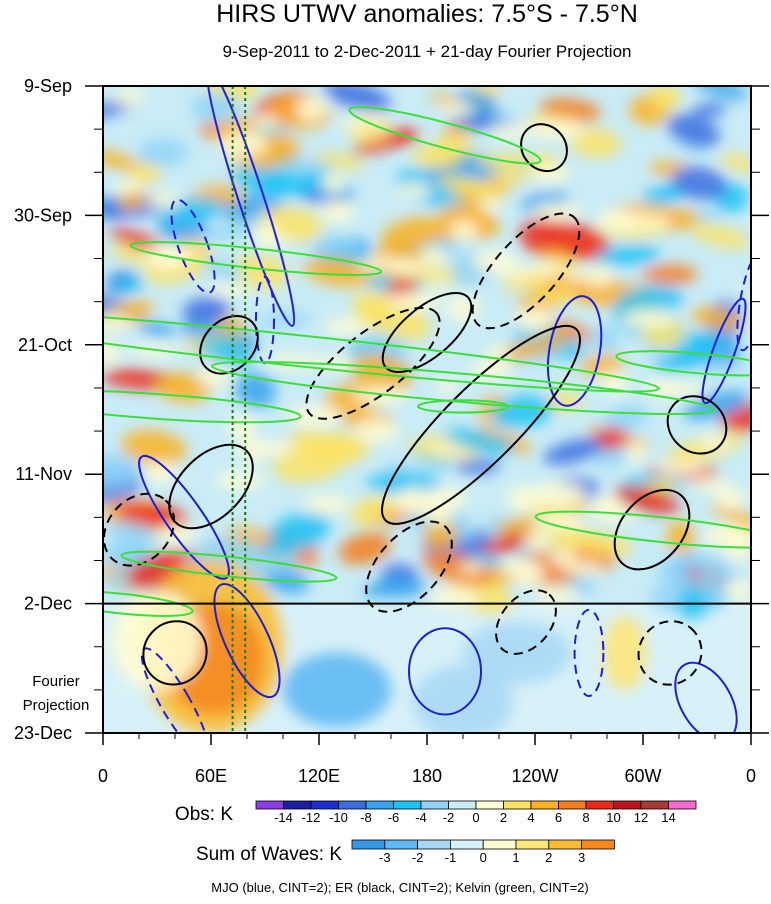 The height and width of the screenshot is (904, 771). What do you see at coordinates (668, 817) in the screenshot?
I see `colorbar-tick-label: 14` at bounding box center [668, 817].